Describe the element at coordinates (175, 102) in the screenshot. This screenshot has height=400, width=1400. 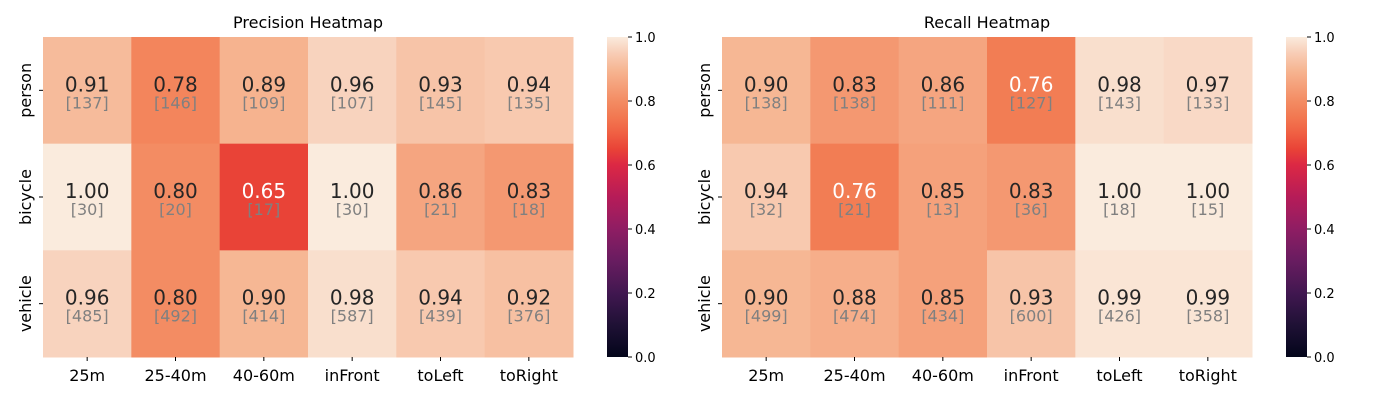
I see `cell-count-label: [146]` at that location.